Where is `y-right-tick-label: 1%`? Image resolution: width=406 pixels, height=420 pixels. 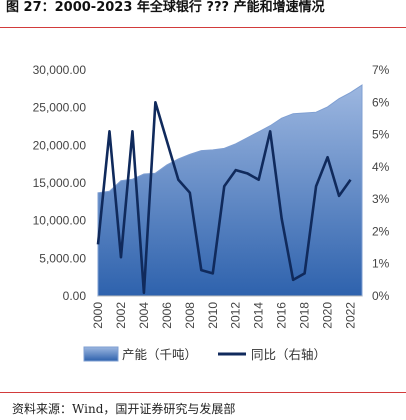 y-right-tick-label: 1% is located at coordinates (381, 264).